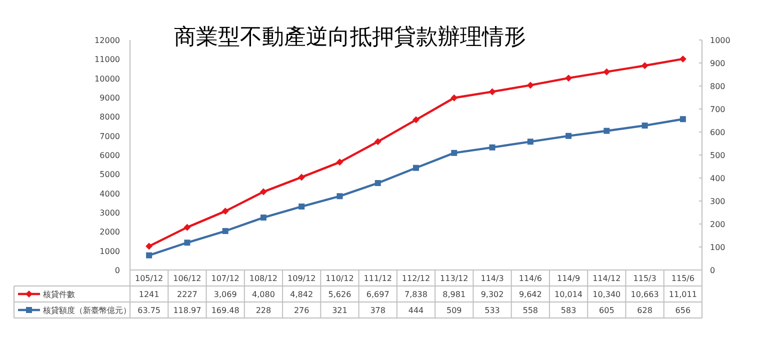 Image resolution: width=760 pixels, height=337 pixels. What do you see at coordinates (263, 278) in the screenshot?
I see `xtick: 108/12` at bounding box center [263, 278].